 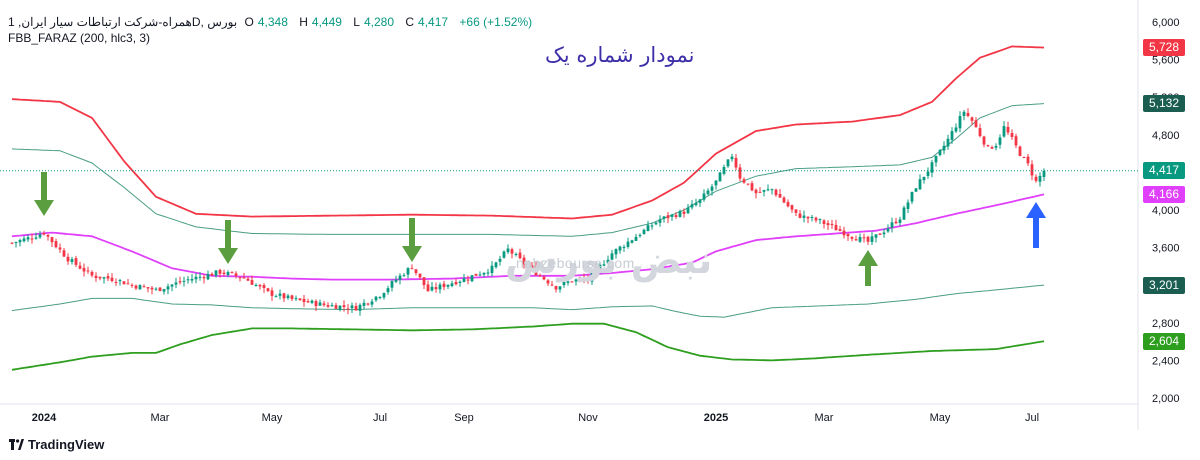 What do you see at coordinates (433, 22) in the screenshot?
I see `close-value: 4,417` at bounding box center [433, 22].